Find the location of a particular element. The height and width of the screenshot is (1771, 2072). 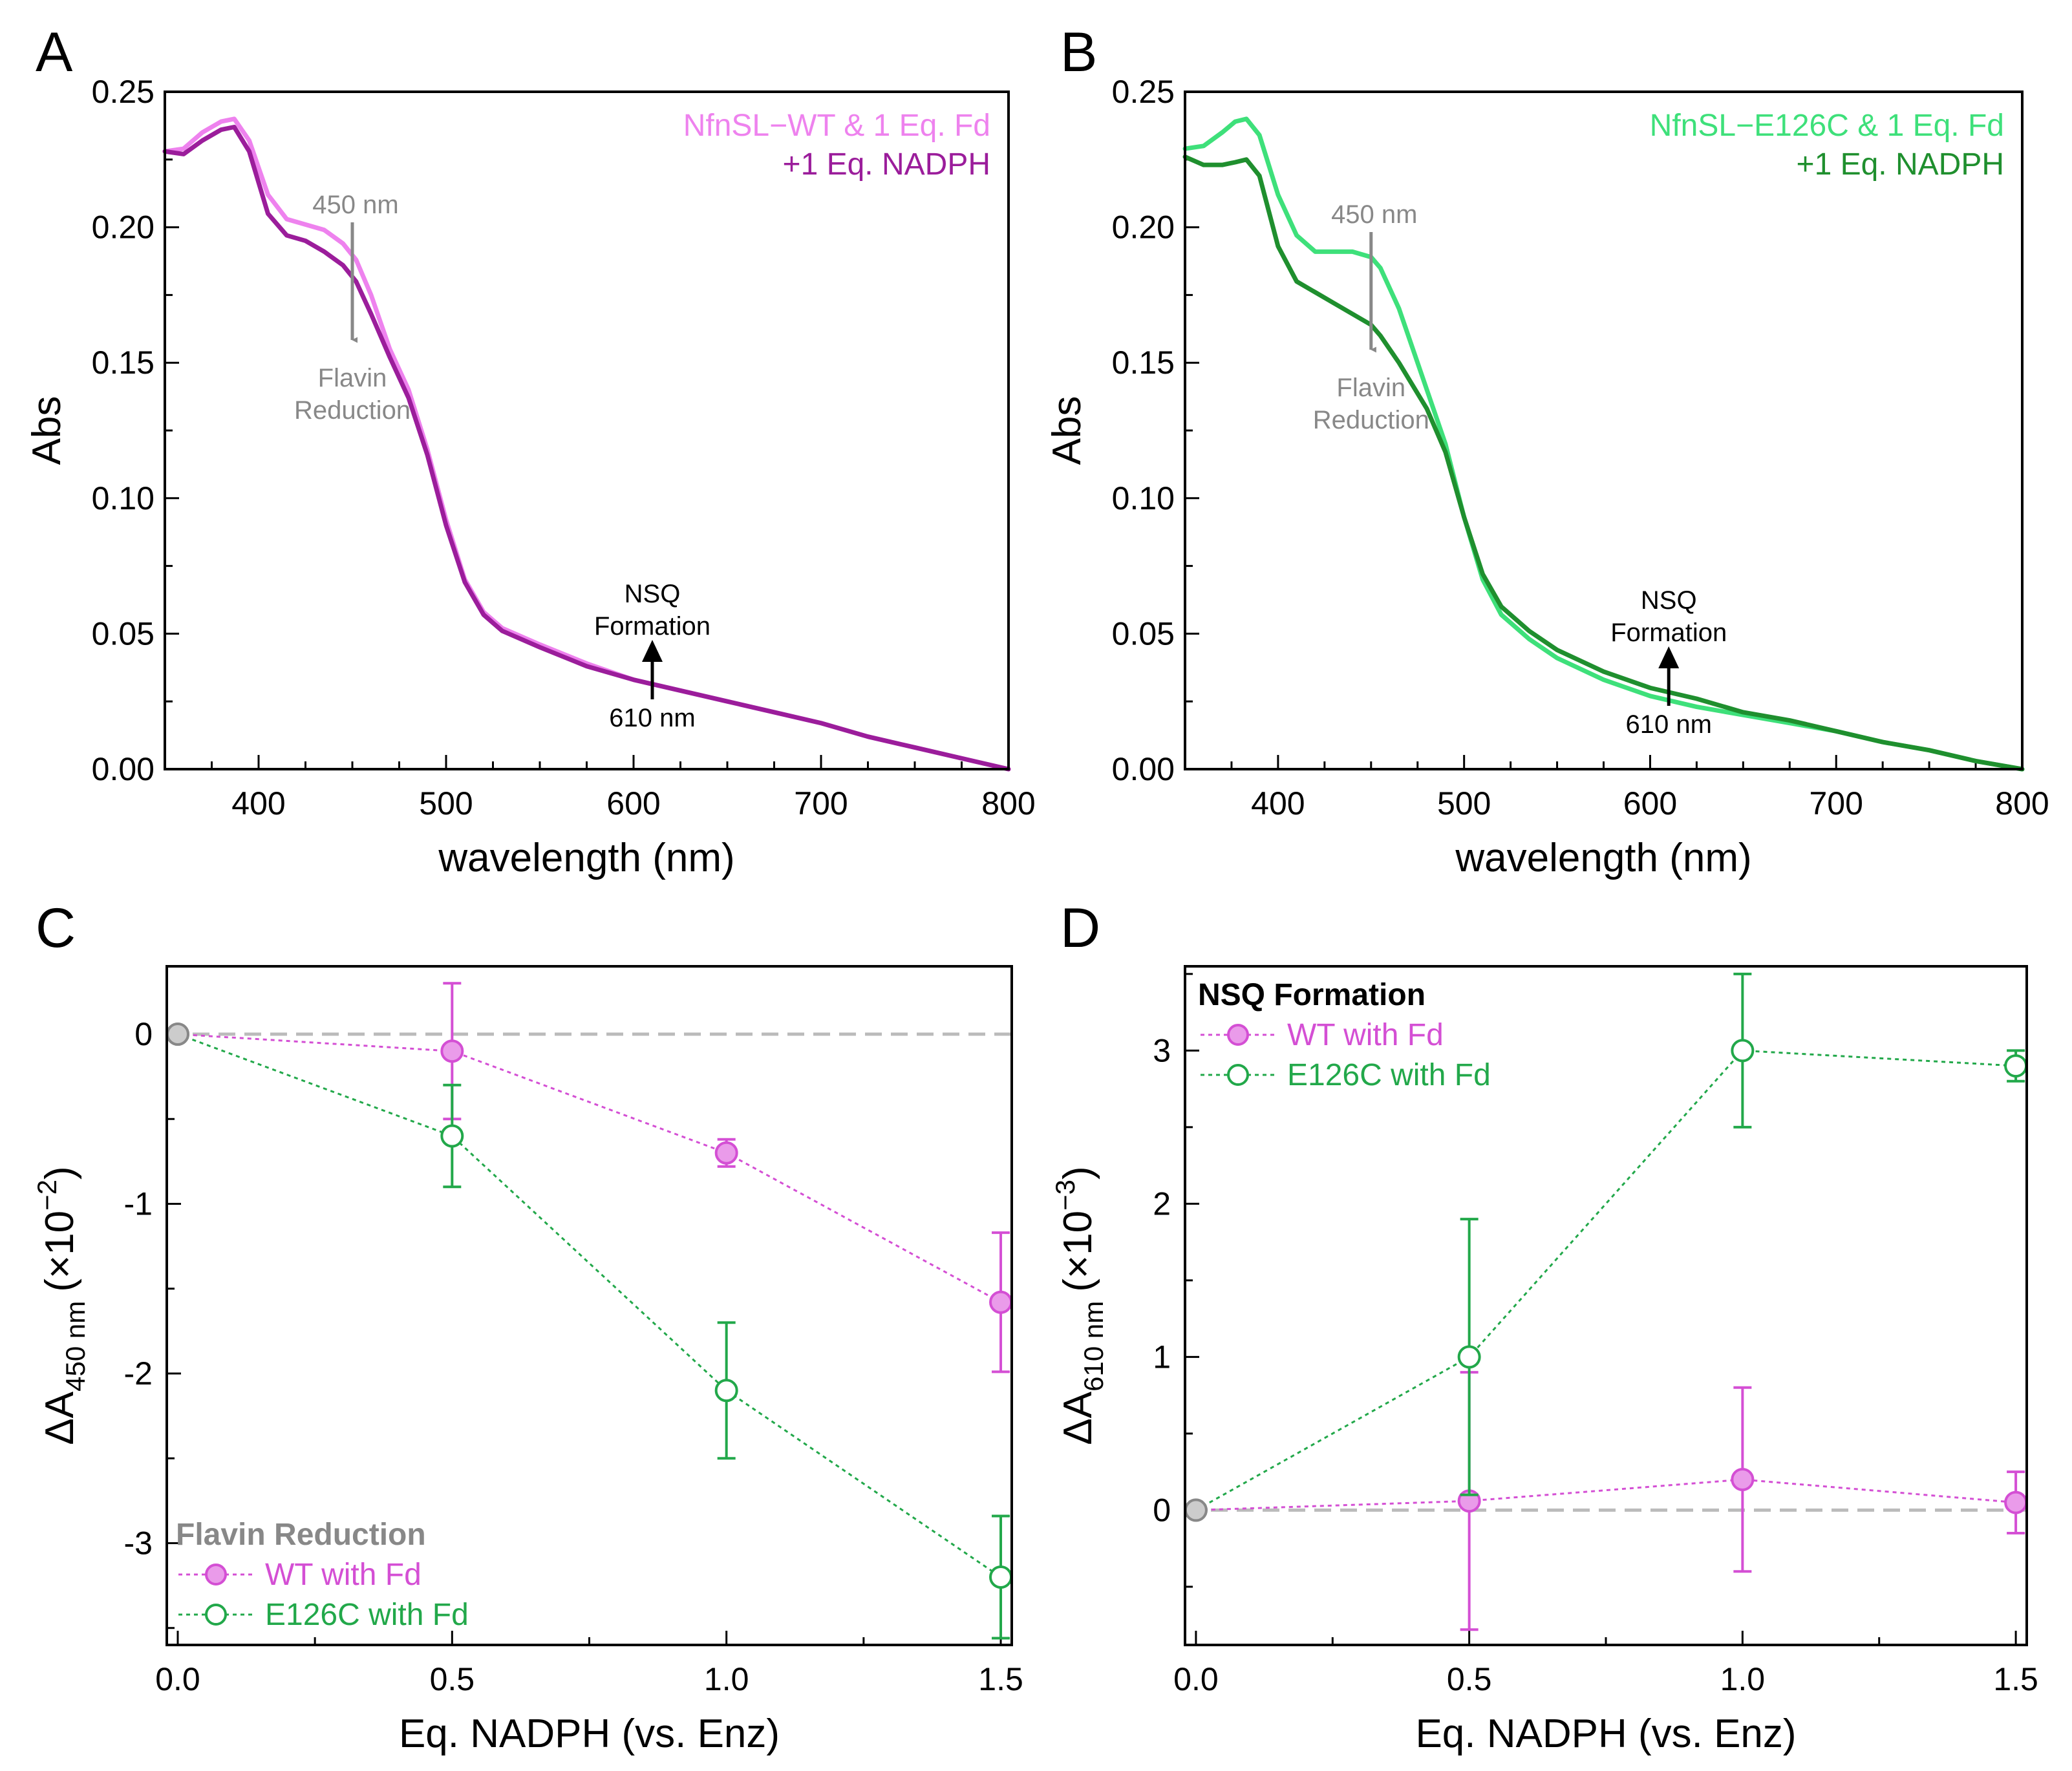

y-axis-title-exponent: −2 is located at coordinates (47, 1195).